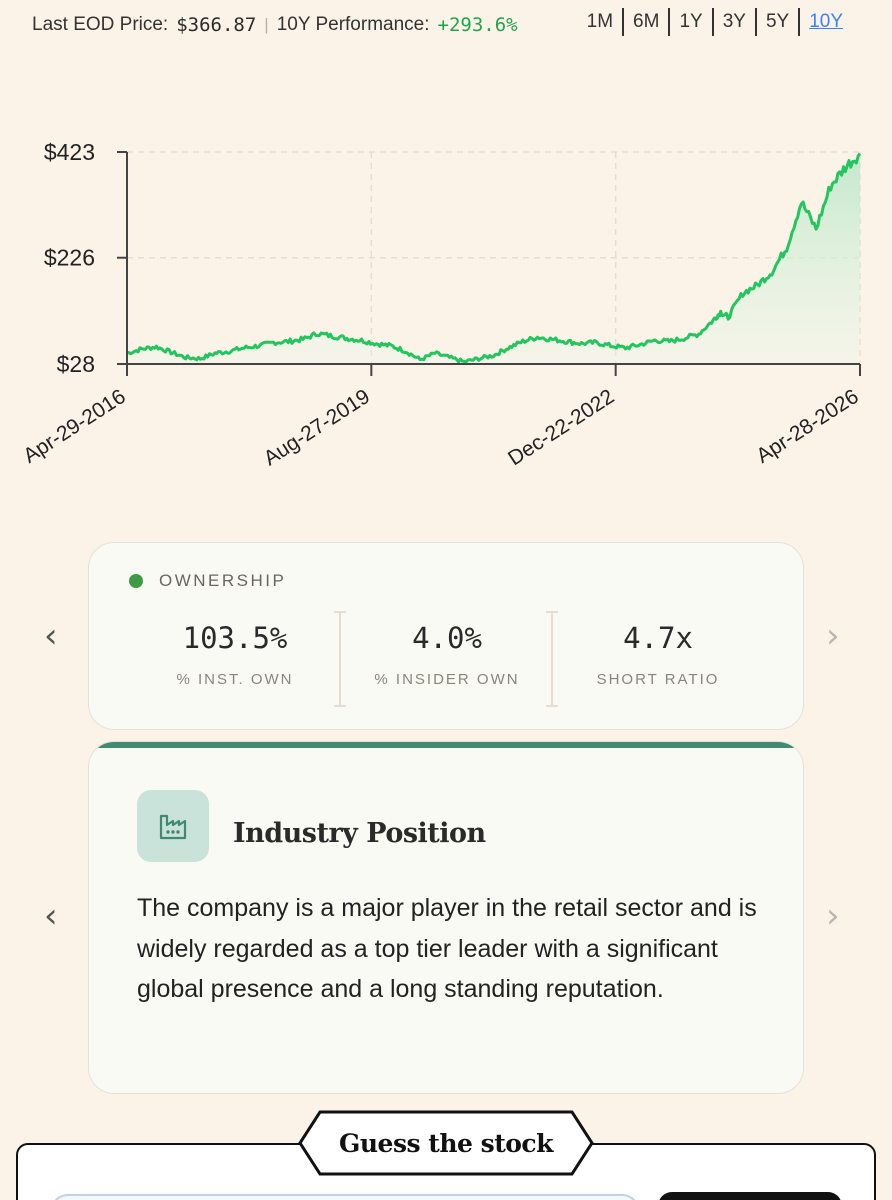 The width and height of the screenshot is (892, 1200). What do you see at coordinates (223, 580) in the screenshot?
I see `ownership-title: OWNERSHIP` at bounding box center [223, 580].